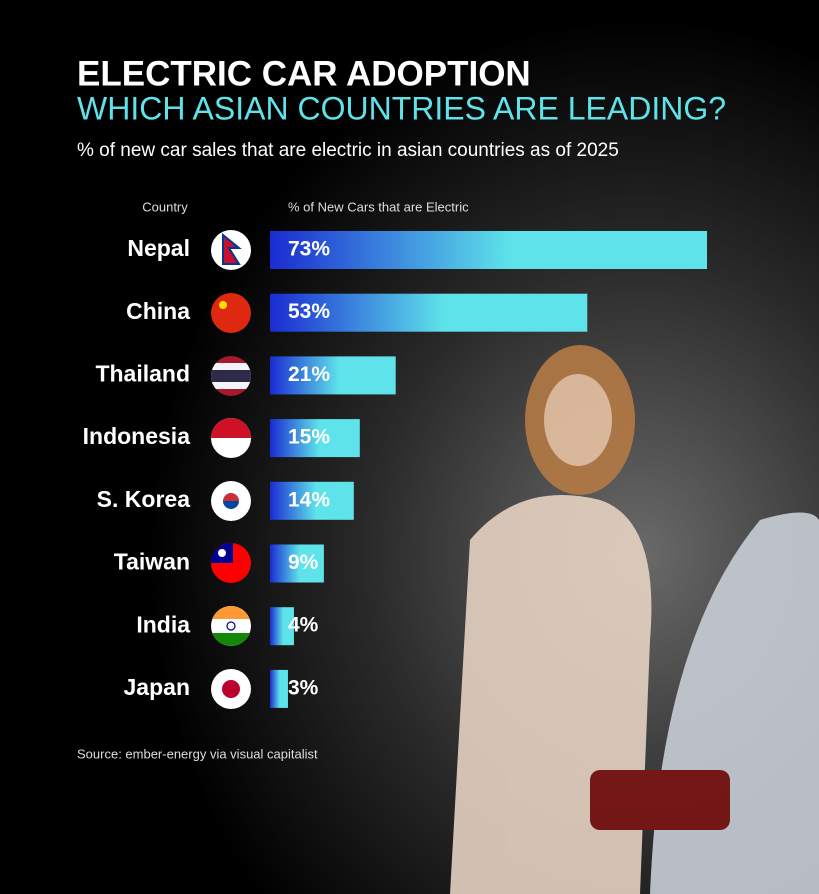 The image size is (819, 894). Describe the element at coordinates (309, 499) in the screenshot. I see `value-label: 14%` at that location.